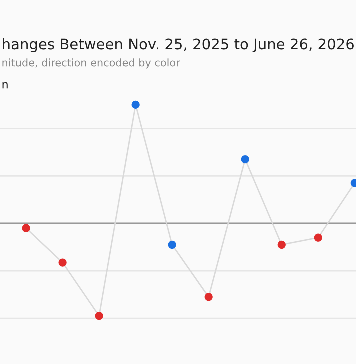  Describe the element at coordinates (91, 63) in the screenshot. I see `chart-subtitle: nitude, direction encoded by color` at that location.